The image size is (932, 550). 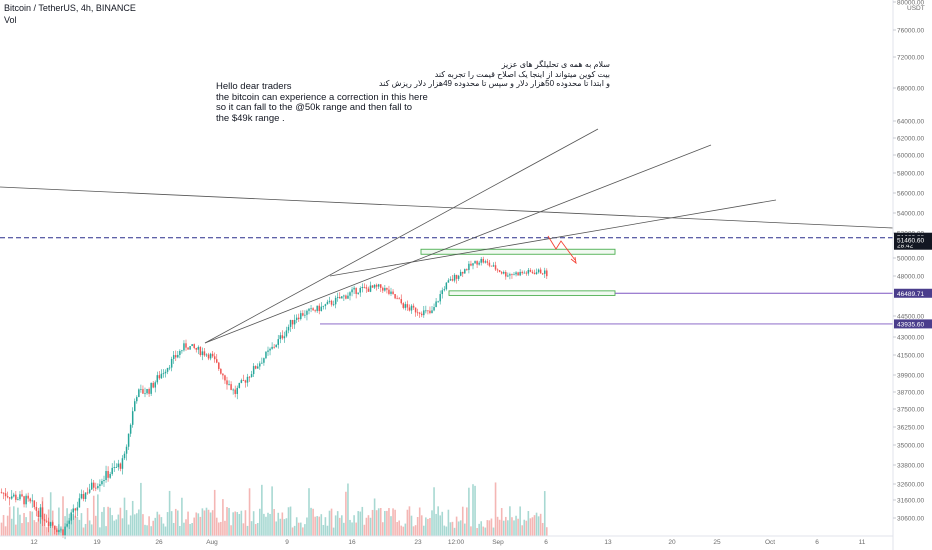 I want to click on level-3-tag-text: 43935.60, so click(x=910, y=324).